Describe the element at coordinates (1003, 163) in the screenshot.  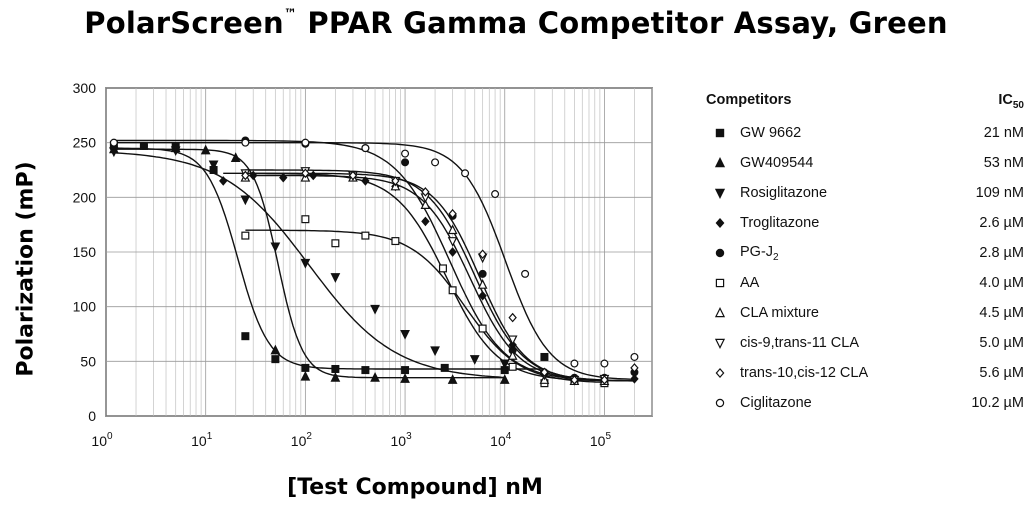
I see `legend-item-ic50: 53 nM` at that location.